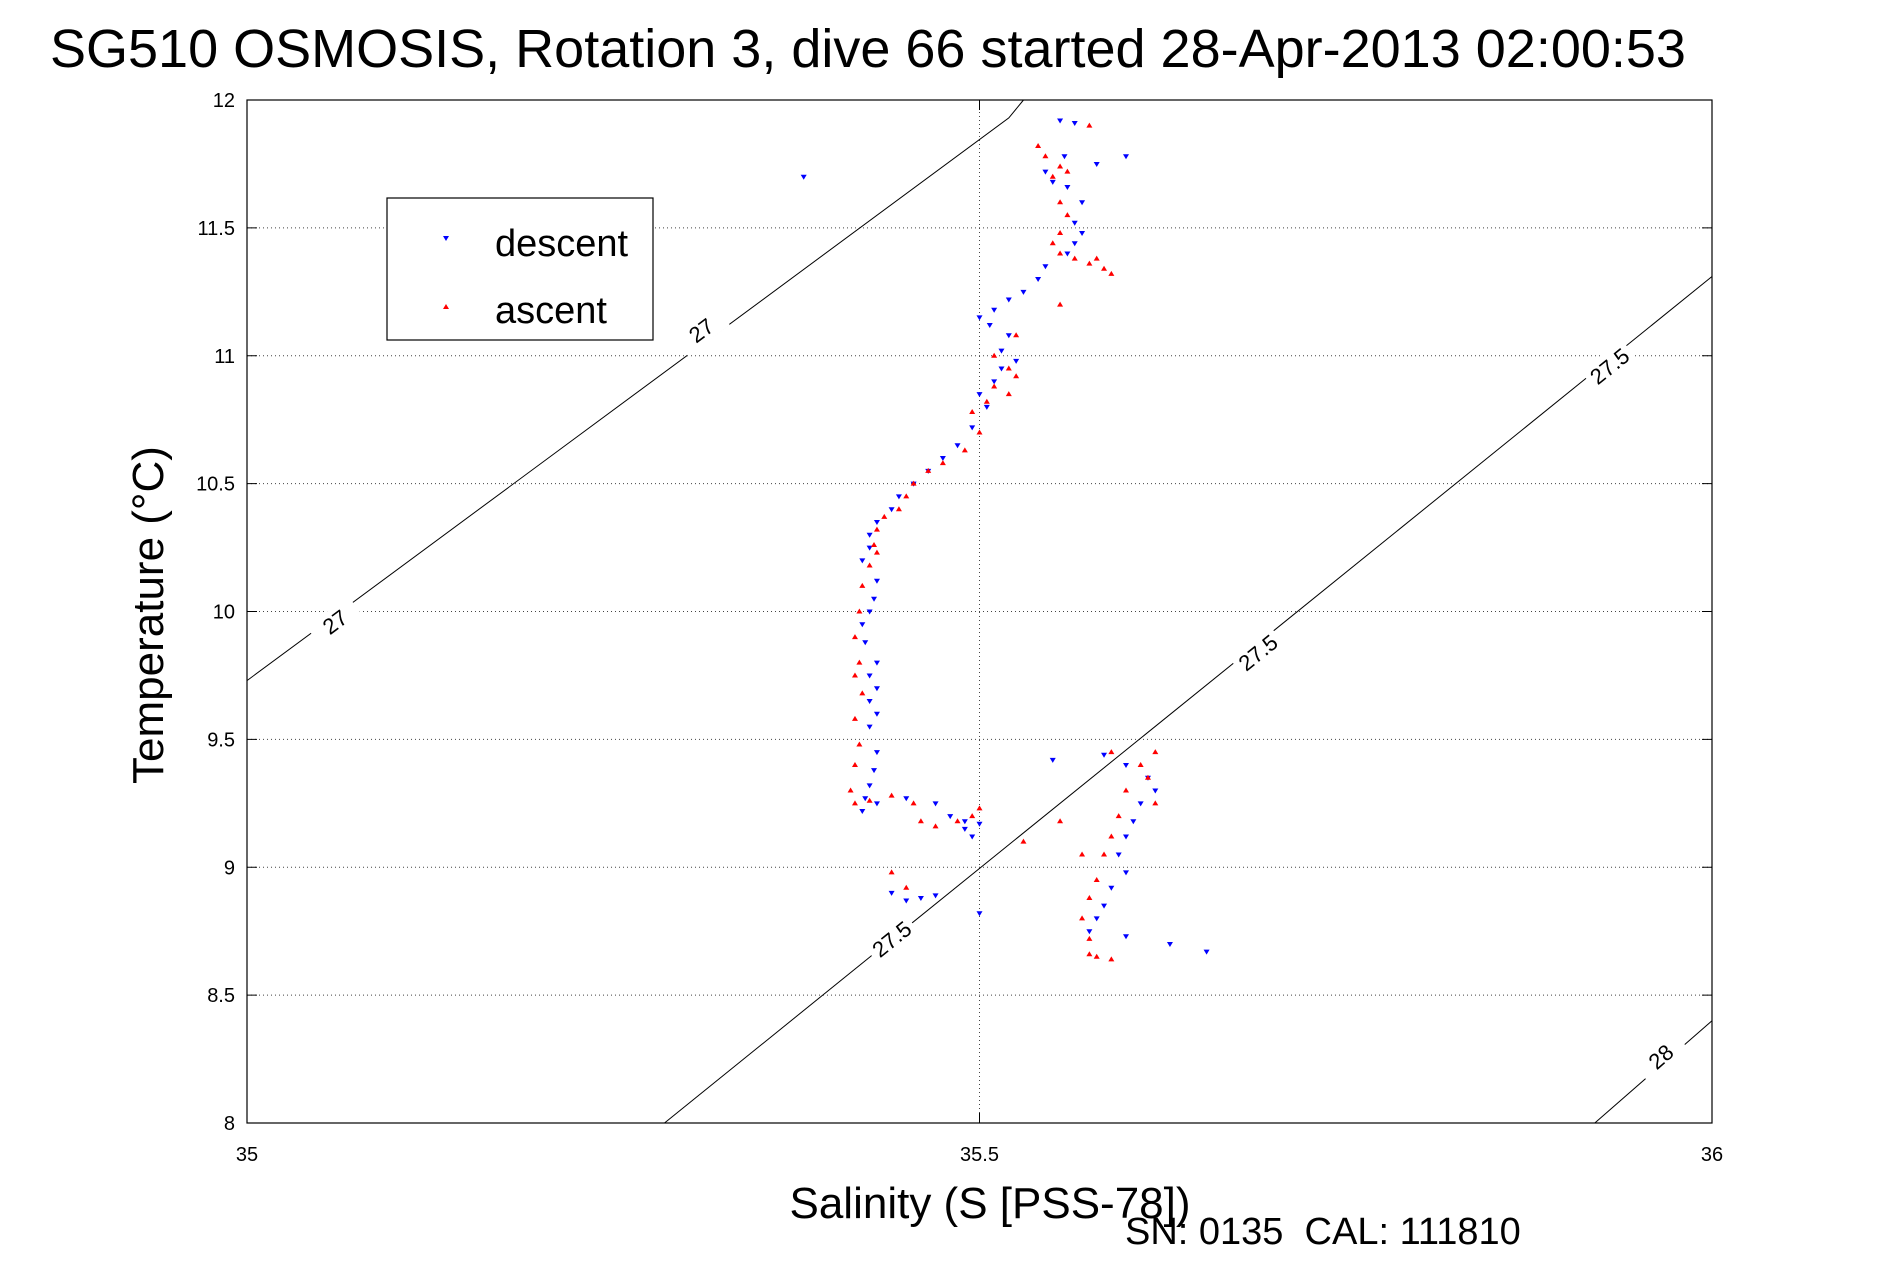  What do you see at coordinates (148, 615) in the screenshot?
I see `y-axis-label: Temperature (°C)` at bounding box center [148, 615].